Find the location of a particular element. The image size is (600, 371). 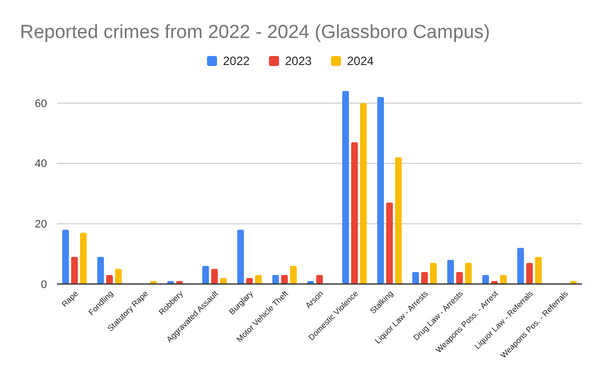

legend-label: 2023 is located at coordinates (298, 61).